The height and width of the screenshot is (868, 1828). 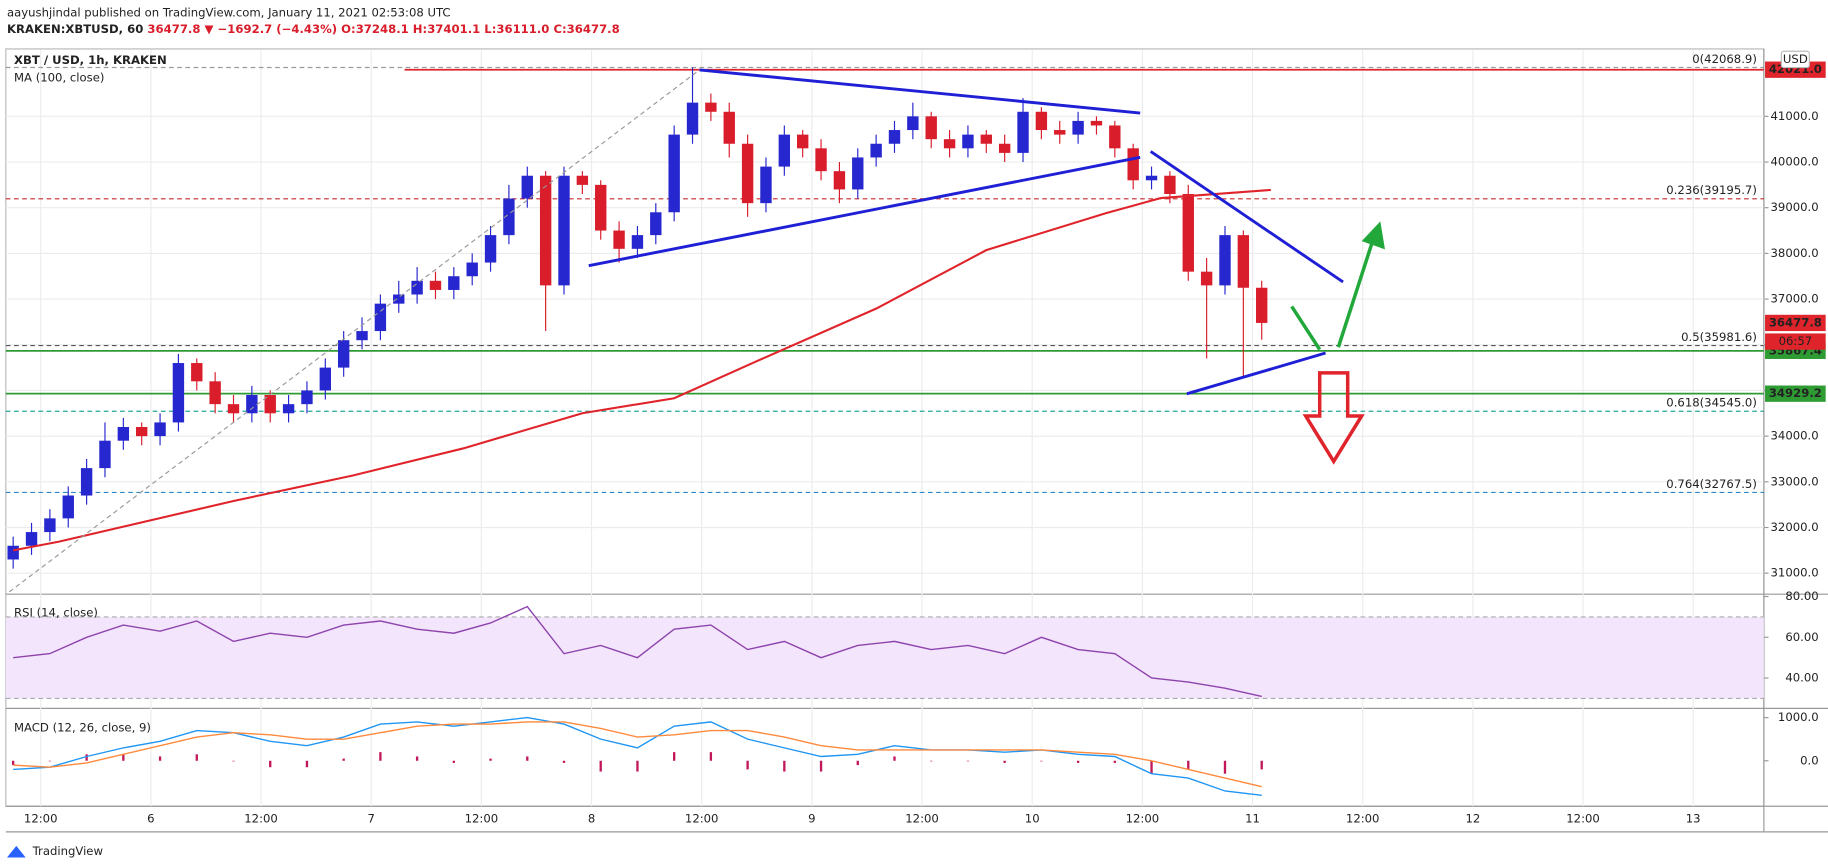 What do you see at coordinates (150, 819) in the screenshot?
I see `x-tick-label: 6` at bounding box center [150, 819].